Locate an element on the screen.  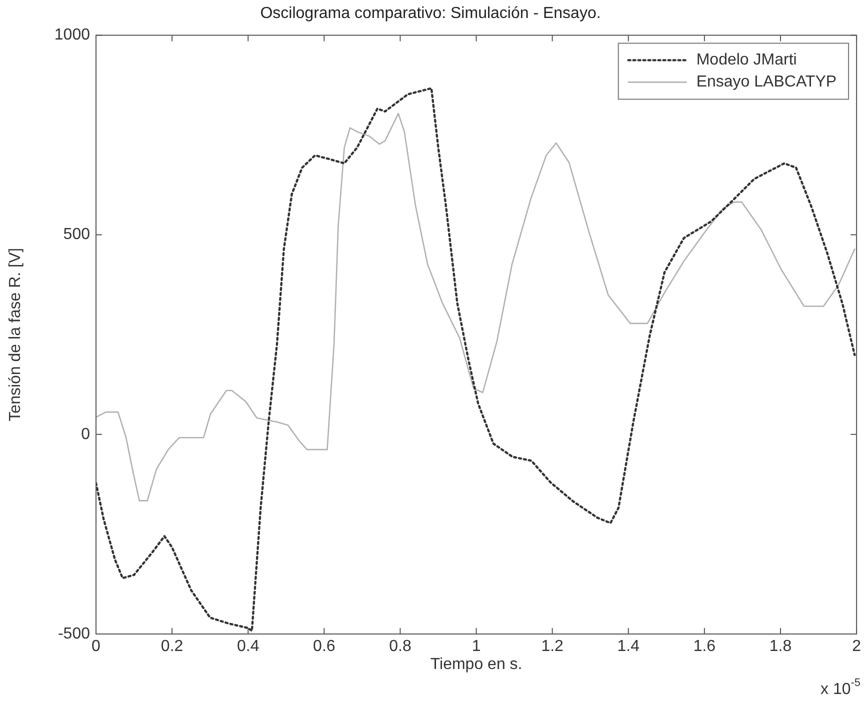
legend-label: Modelo JMarti is located at coordinates (746, 60).